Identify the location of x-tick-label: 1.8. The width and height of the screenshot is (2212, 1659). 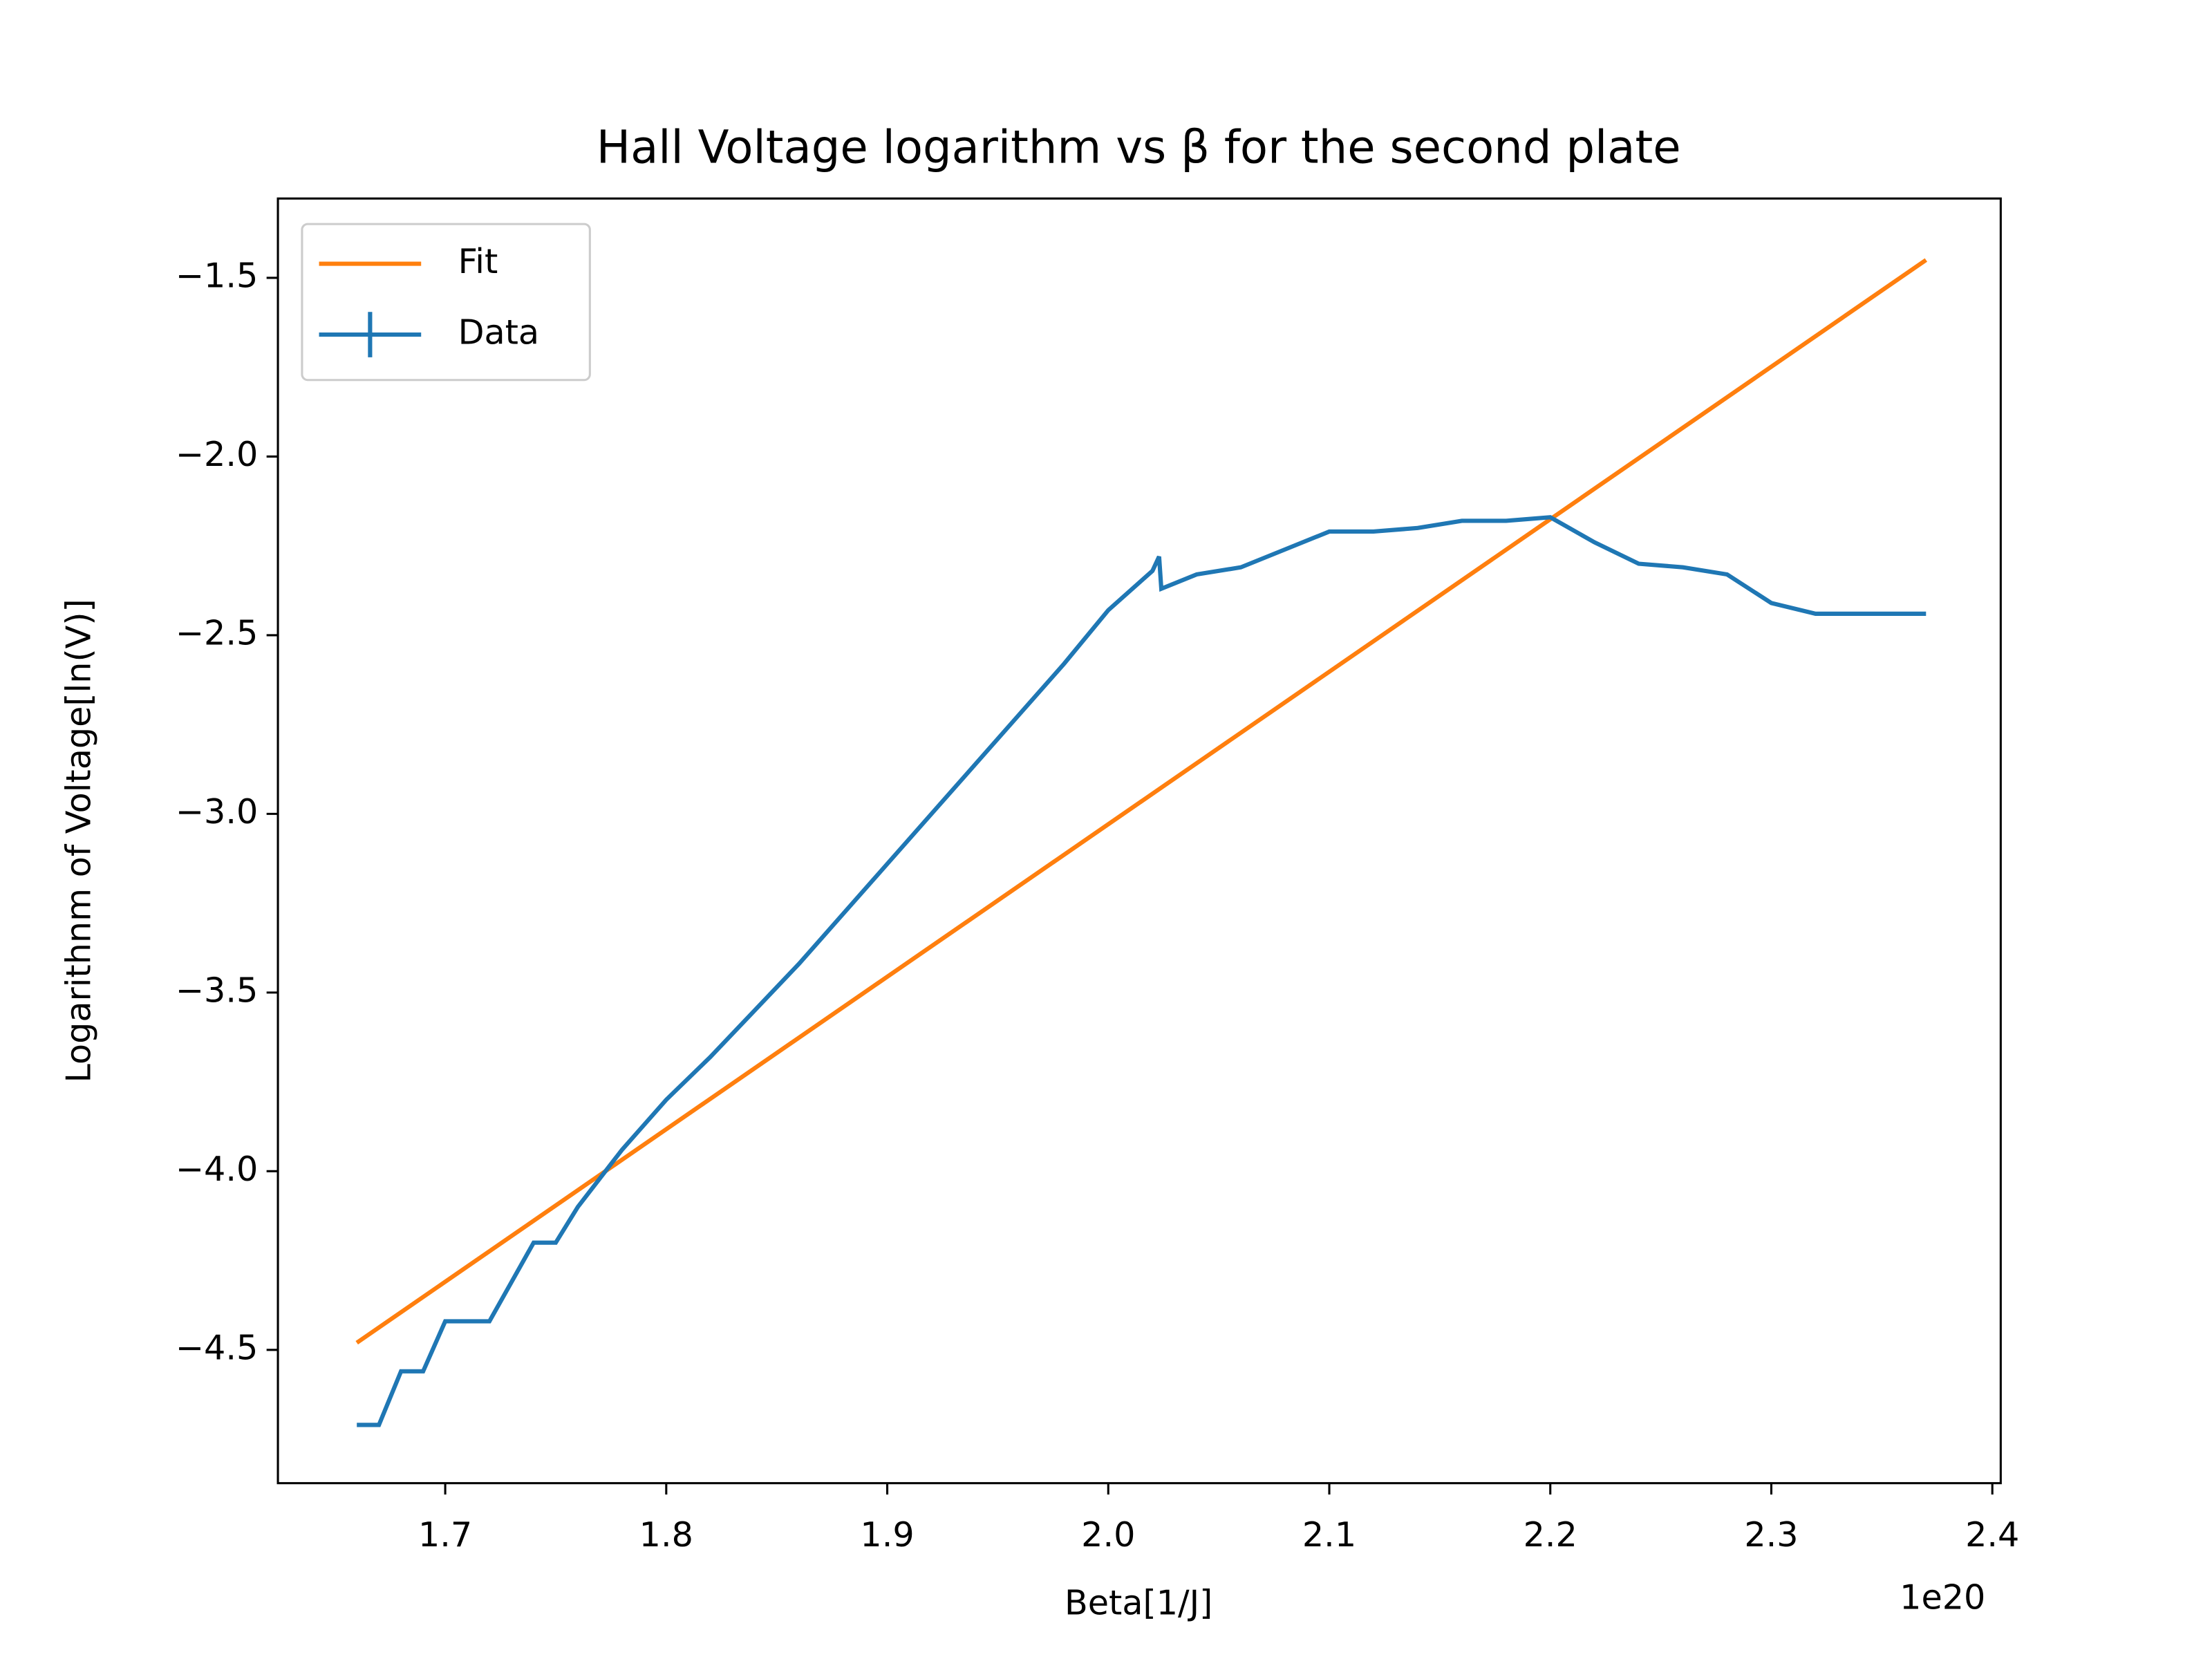
(666, 1535).